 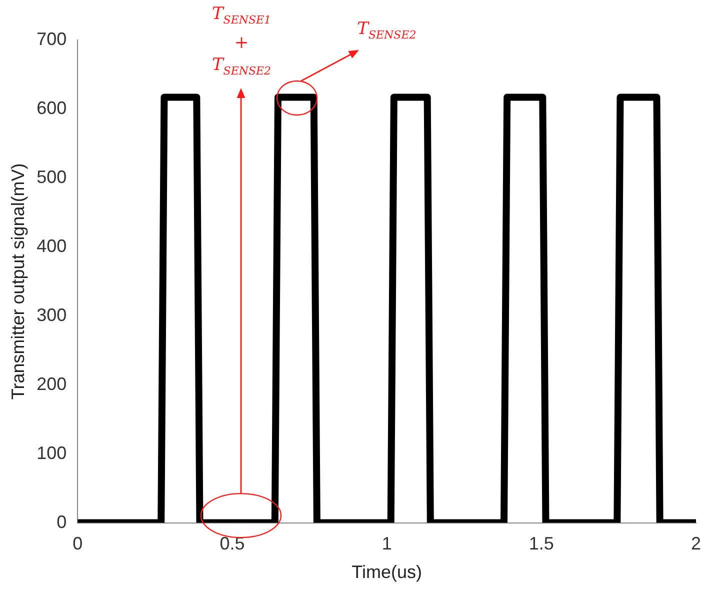 What do you see at coordinates (51, 384) in the screenshot?
I see `y-tick-label: 200` at bounding box center [51, 384].